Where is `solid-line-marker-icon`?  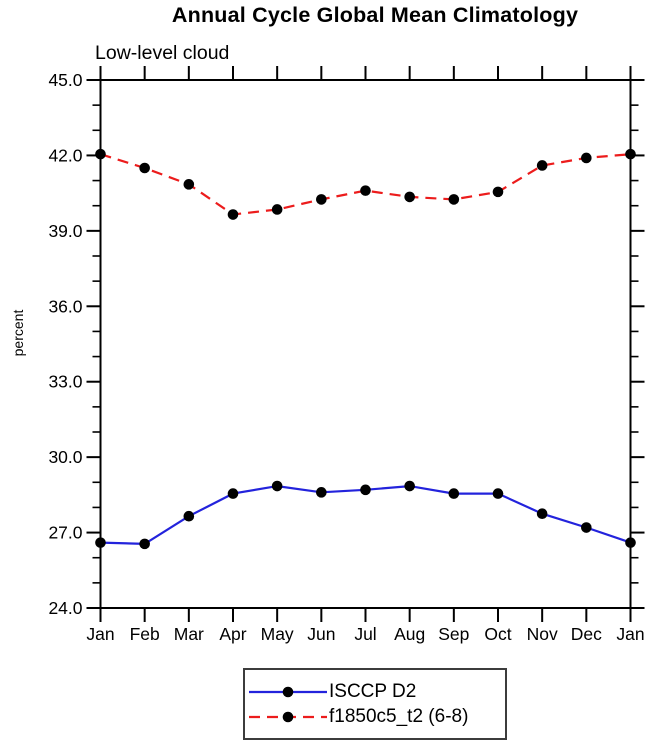 solid-line-marker-icon is located at coordinates (288, 691).